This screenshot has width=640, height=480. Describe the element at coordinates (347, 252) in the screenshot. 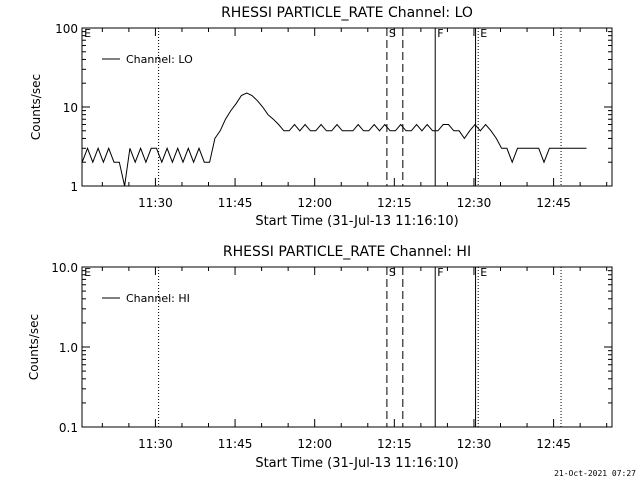

I see `chart-title: RHESSI PARTICLE_RATE Channel: HI` at that location.